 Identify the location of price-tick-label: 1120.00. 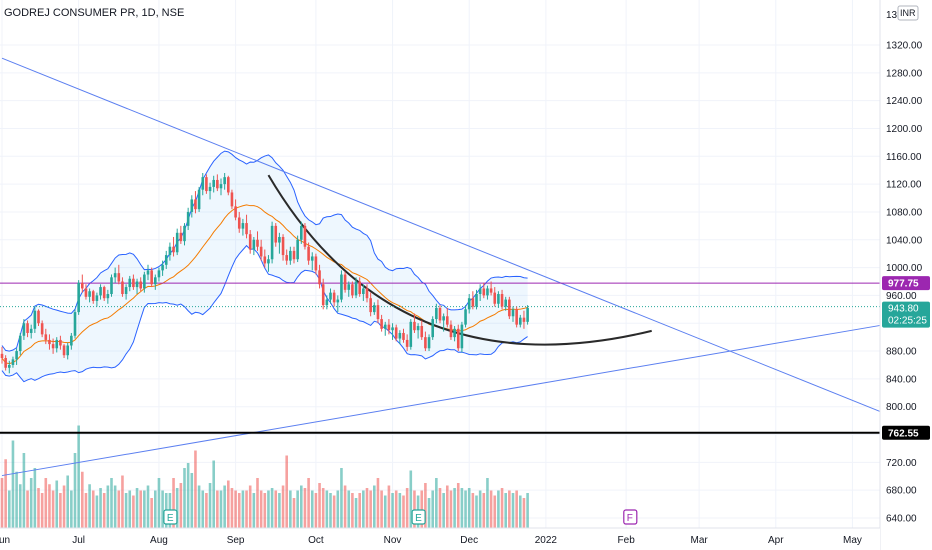
(904, 185).